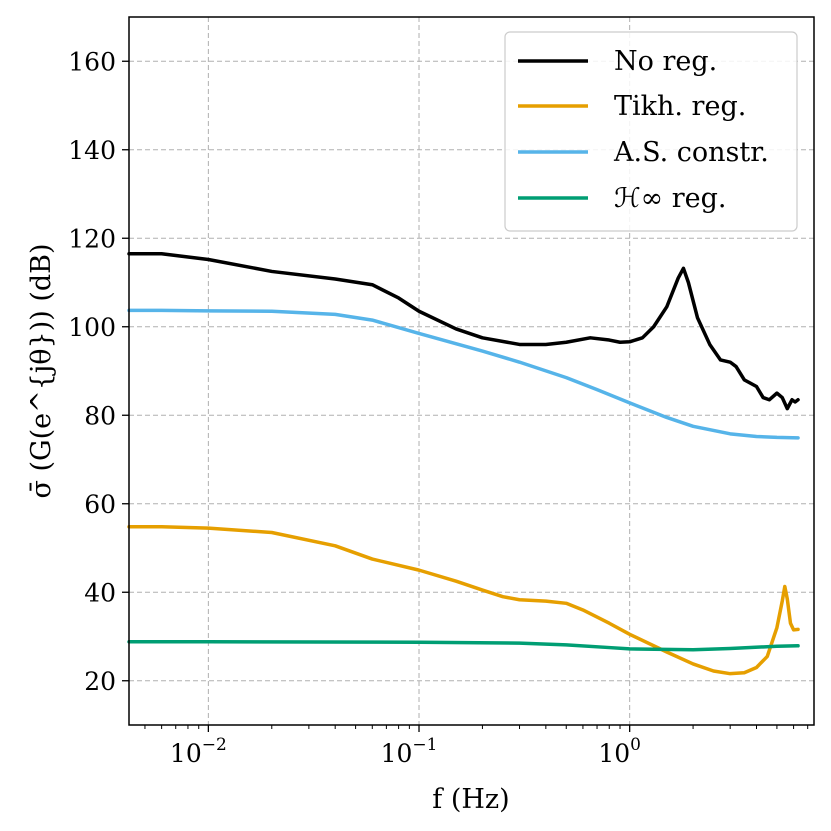 This screenshot has height=831, width=831. What do you see at coordinates (92, 327) in the screenshot?
I see `y-tick-label: 100` at bounding box center [92, 327].